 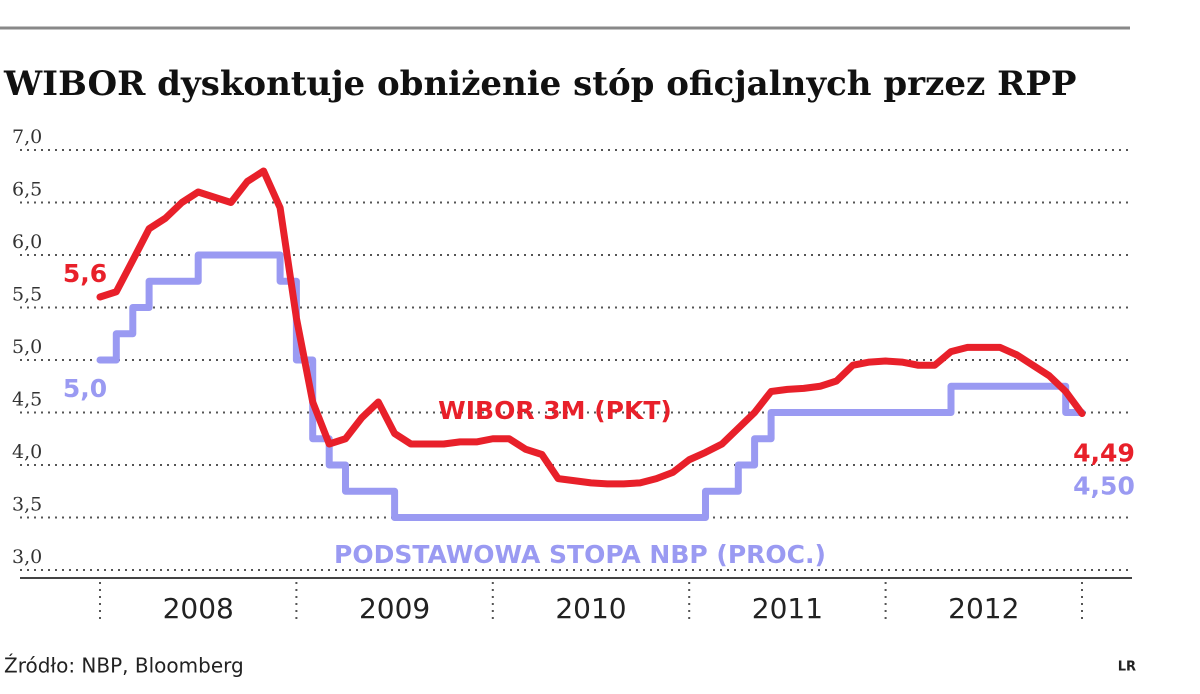 I want to click on y-tick-label: 5,5, so click(x=27, y=295).